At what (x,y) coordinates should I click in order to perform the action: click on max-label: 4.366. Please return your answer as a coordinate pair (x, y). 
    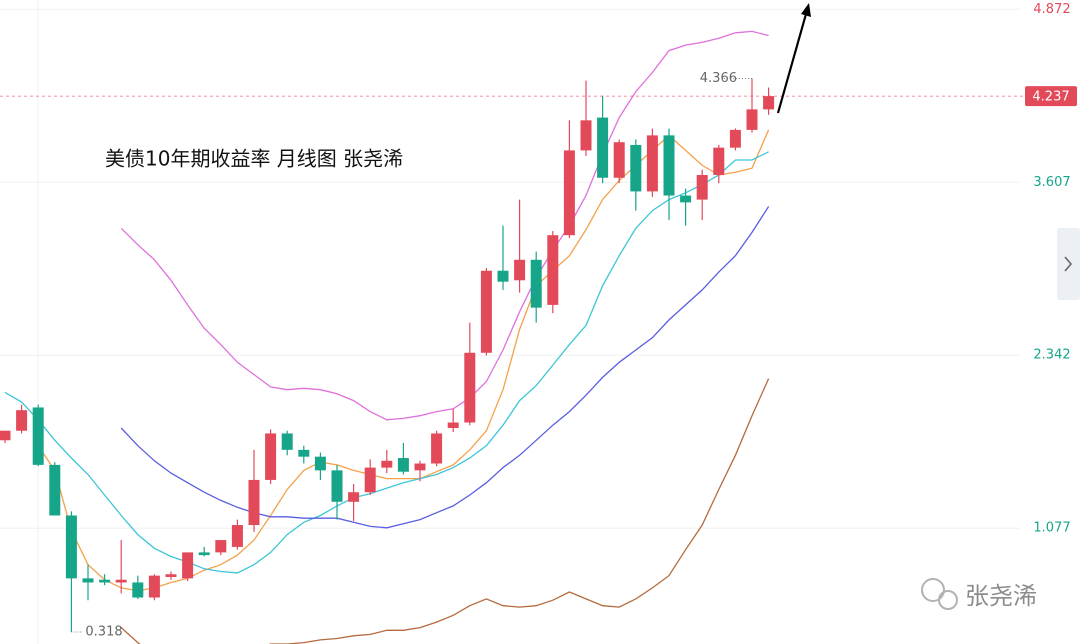
    Looking at the image, I should click on (718, 78).